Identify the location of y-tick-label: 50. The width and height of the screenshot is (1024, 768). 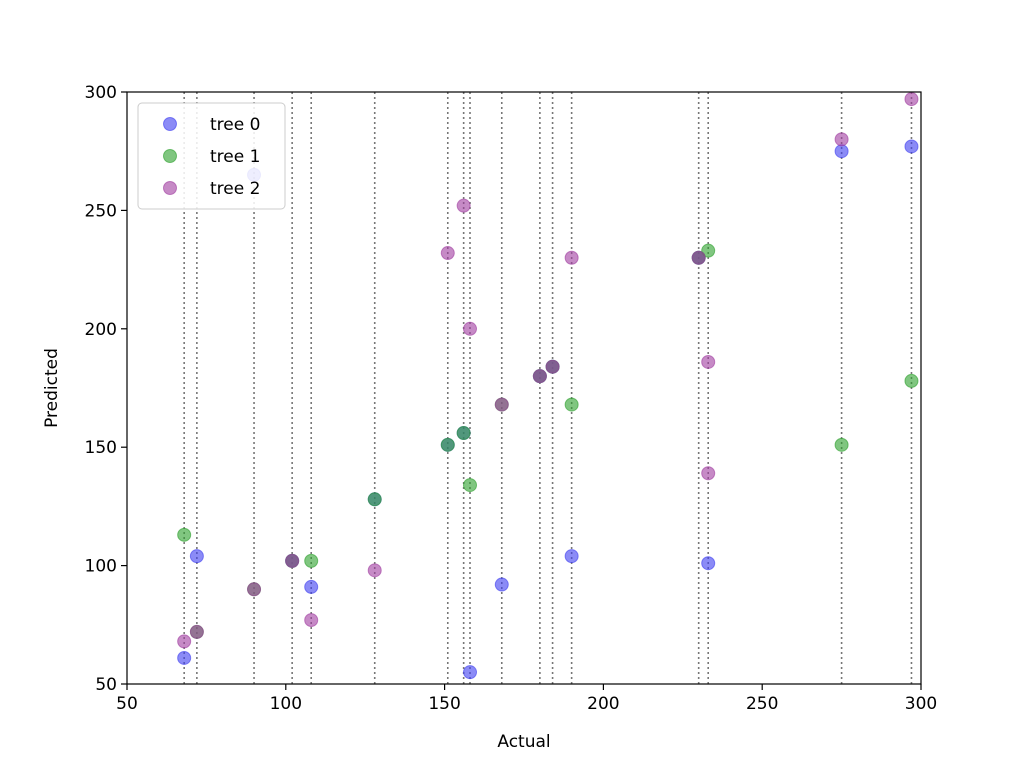
(106, 685).